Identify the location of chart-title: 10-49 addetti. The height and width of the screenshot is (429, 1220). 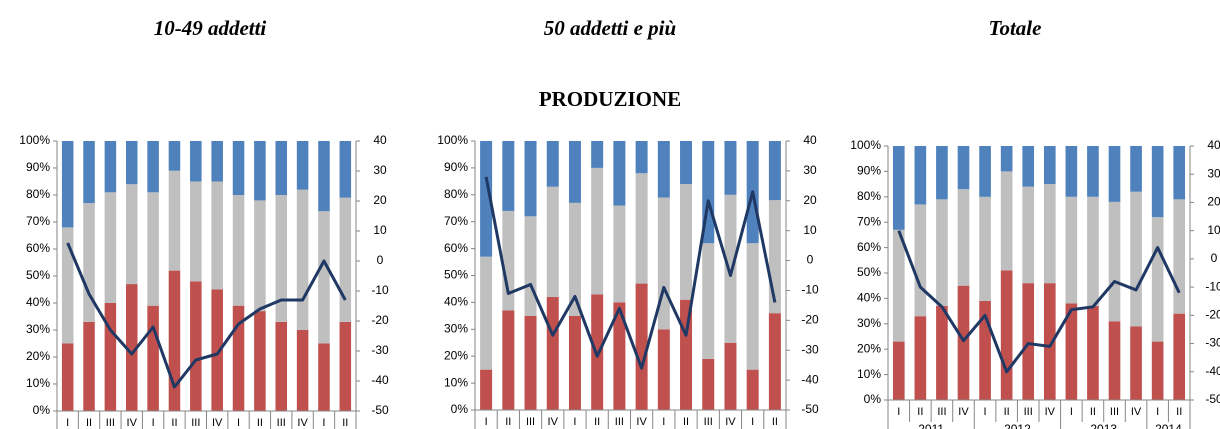
(210, 28).